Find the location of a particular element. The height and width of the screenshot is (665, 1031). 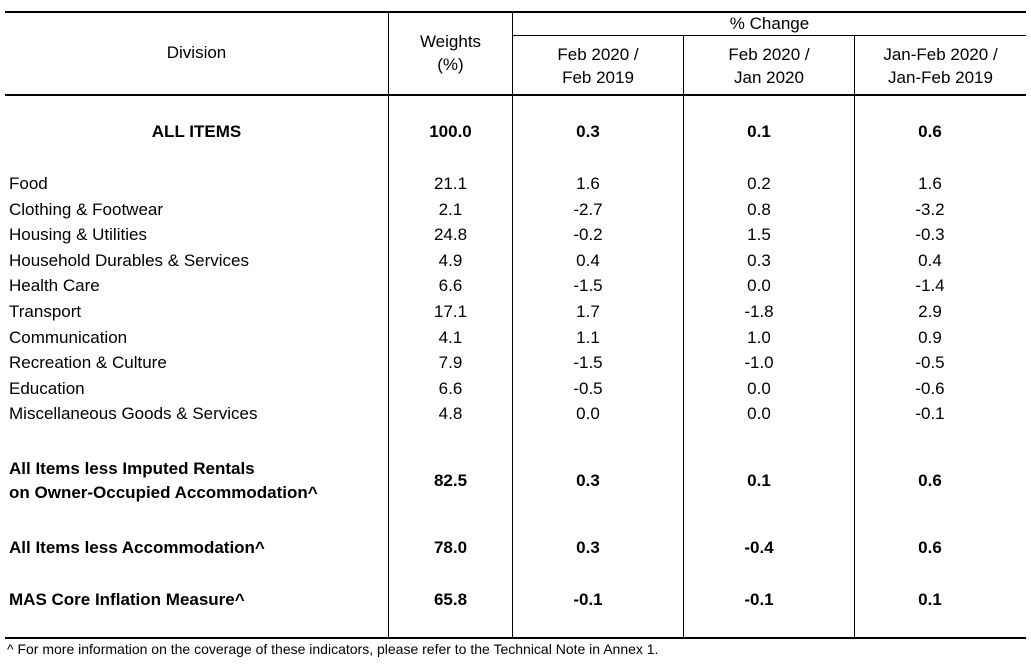

division-feb2019: 1.7 is located at coordinates (588, 311).